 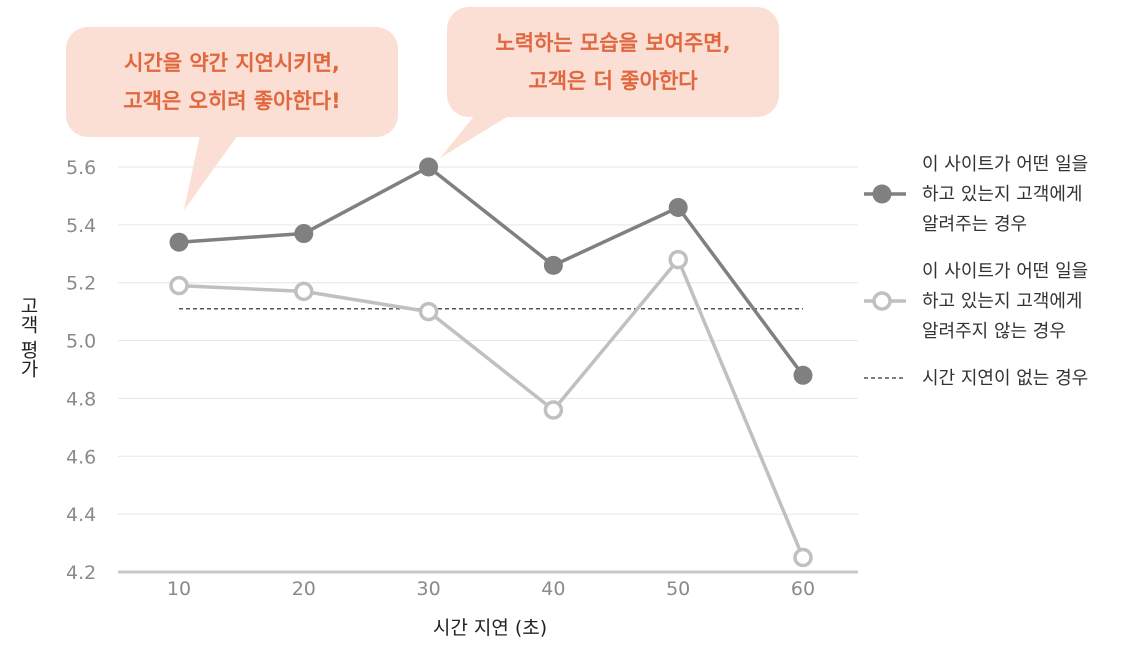 I want to click on callout-text: 고객은 더 좋아한다, so click(x=613, y=81).